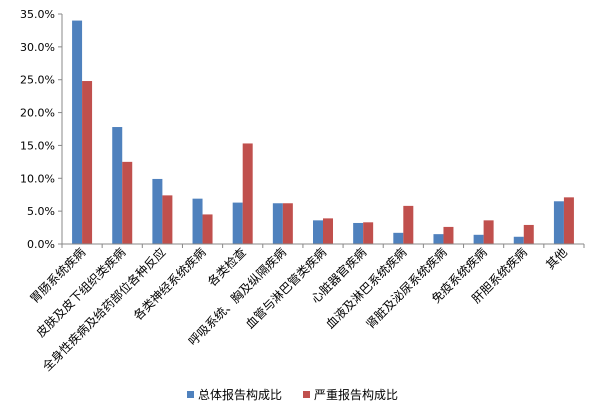 The height and width of the screenshot is (416, 599). I want to click on x-category-label: 各类神经系统疾病, so click(169, 284).